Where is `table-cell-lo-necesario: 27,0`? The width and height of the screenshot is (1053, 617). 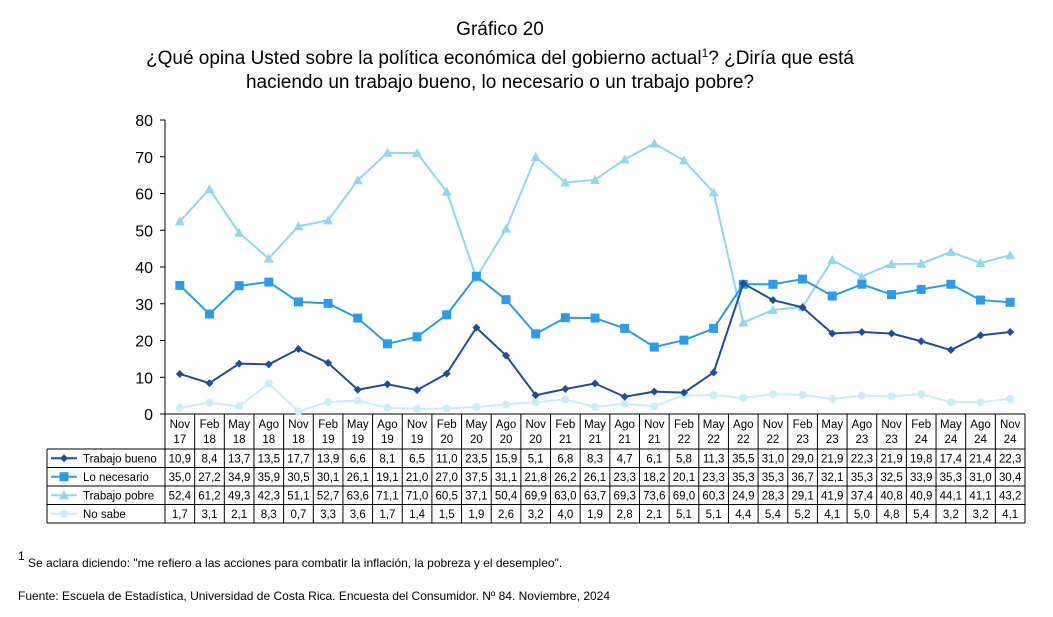
table-cell-lo-necesario: 27,0 is located at coordinates (447, 478).